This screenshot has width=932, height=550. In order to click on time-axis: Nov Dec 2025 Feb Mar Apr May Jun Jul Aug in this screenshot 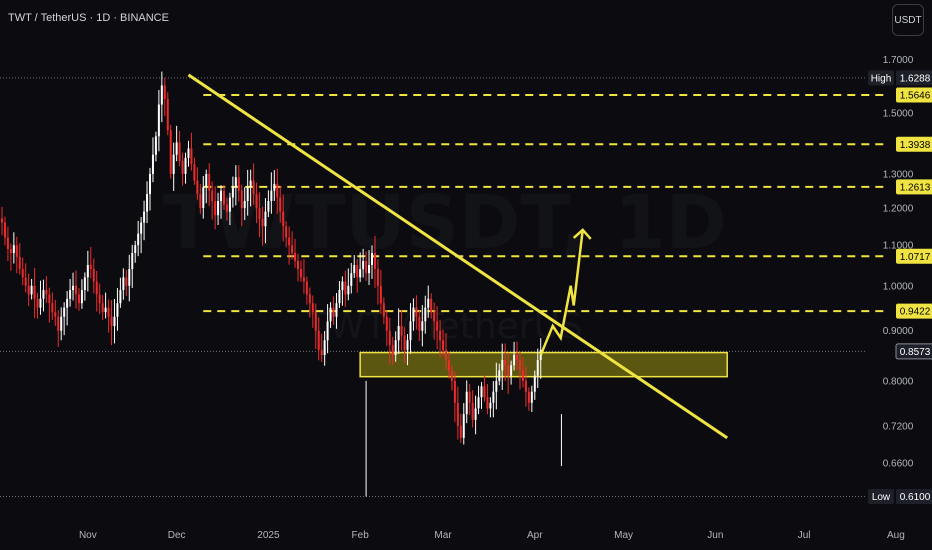, I will do `click(492, 535)`.